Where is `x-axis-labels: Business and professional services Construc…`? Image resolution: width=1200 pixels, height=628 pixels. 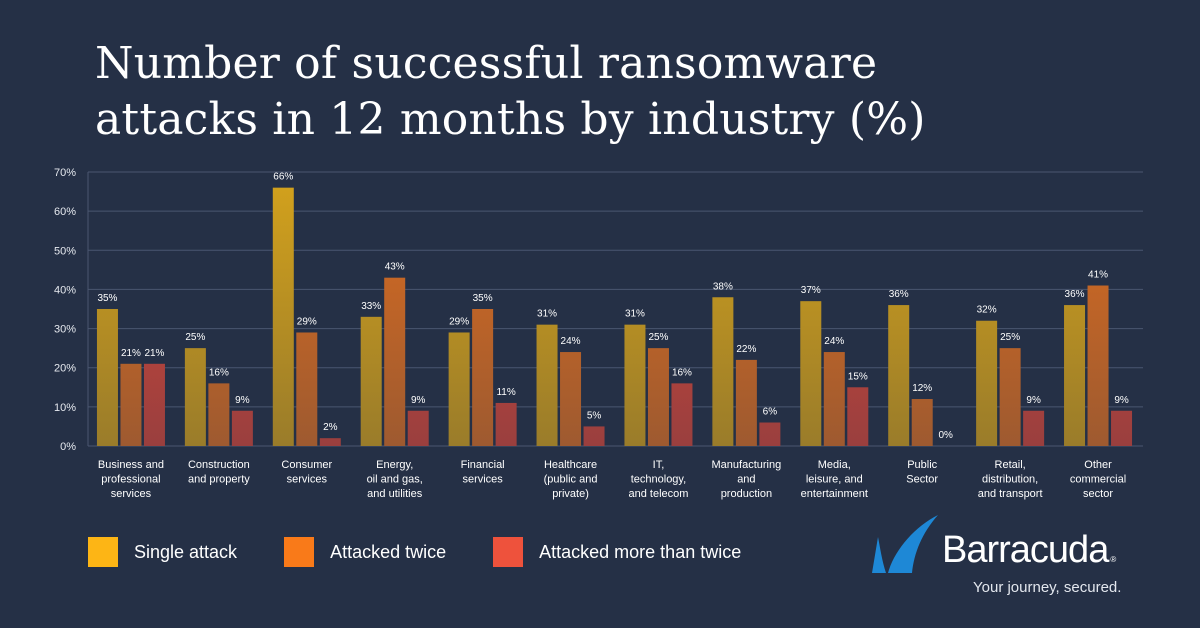 x-axis-labels: Business and professional services Construc… is located at coordinates (612, 479).